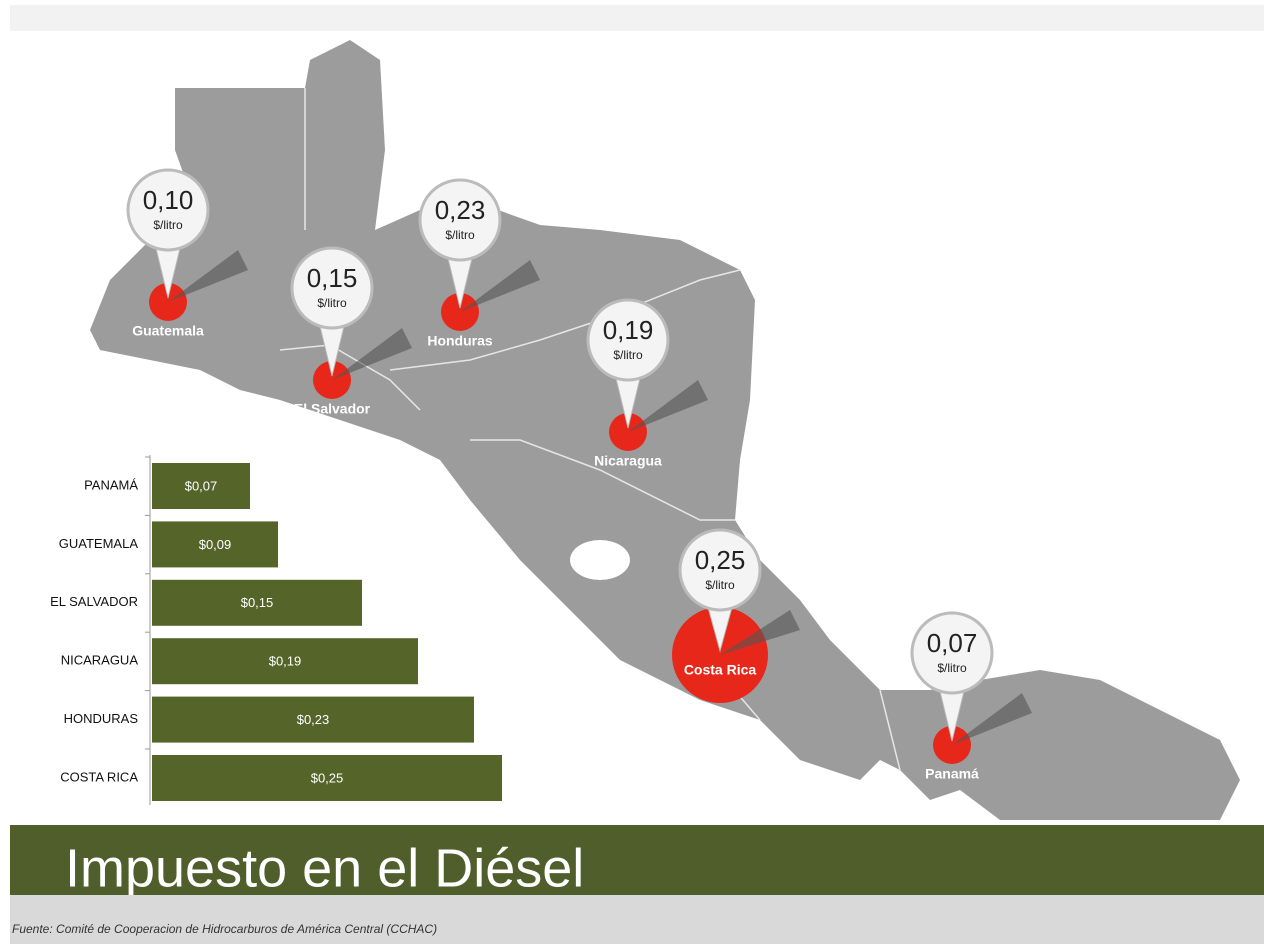 This screenshot has height=944, width=1264. I want to click on bar-label: $0,07, so click(201, 485).